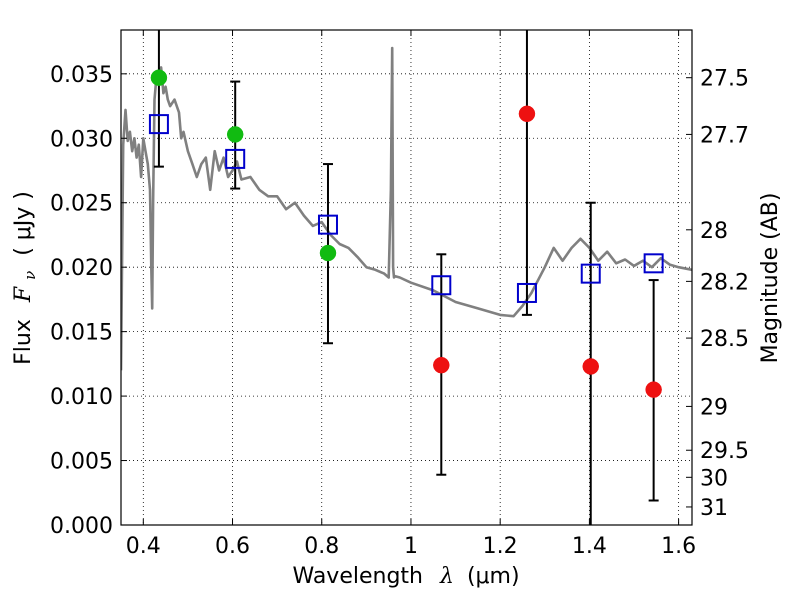 The width and height of the screenshot is (800, 600). I want to click on y-axis-title-subscript: ν, so click(30, 275).